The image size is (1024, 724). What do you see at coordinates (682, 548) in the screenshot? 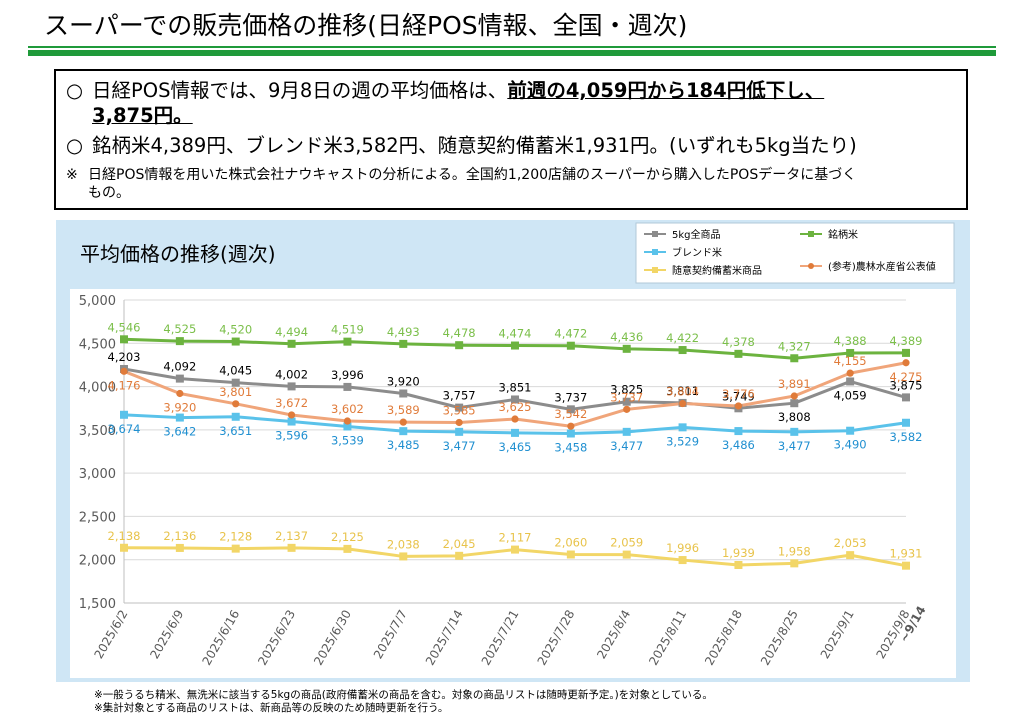
I see `data-label: 1,996` at bounding box center [682, 548].